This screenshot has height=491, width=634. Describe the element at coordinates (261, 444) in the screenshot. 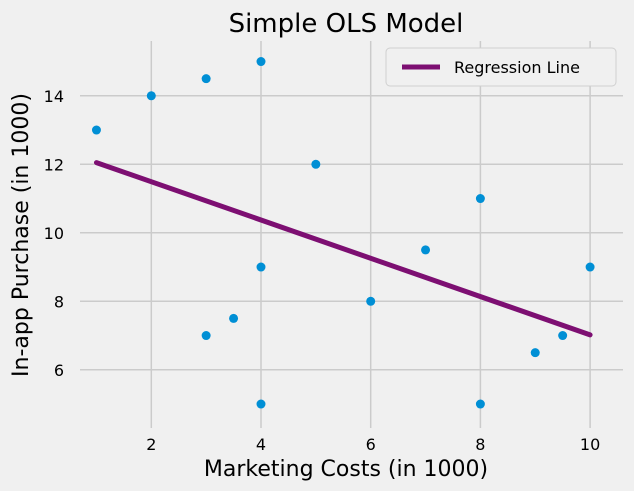

I see `x-tick-label: 4` at that location.